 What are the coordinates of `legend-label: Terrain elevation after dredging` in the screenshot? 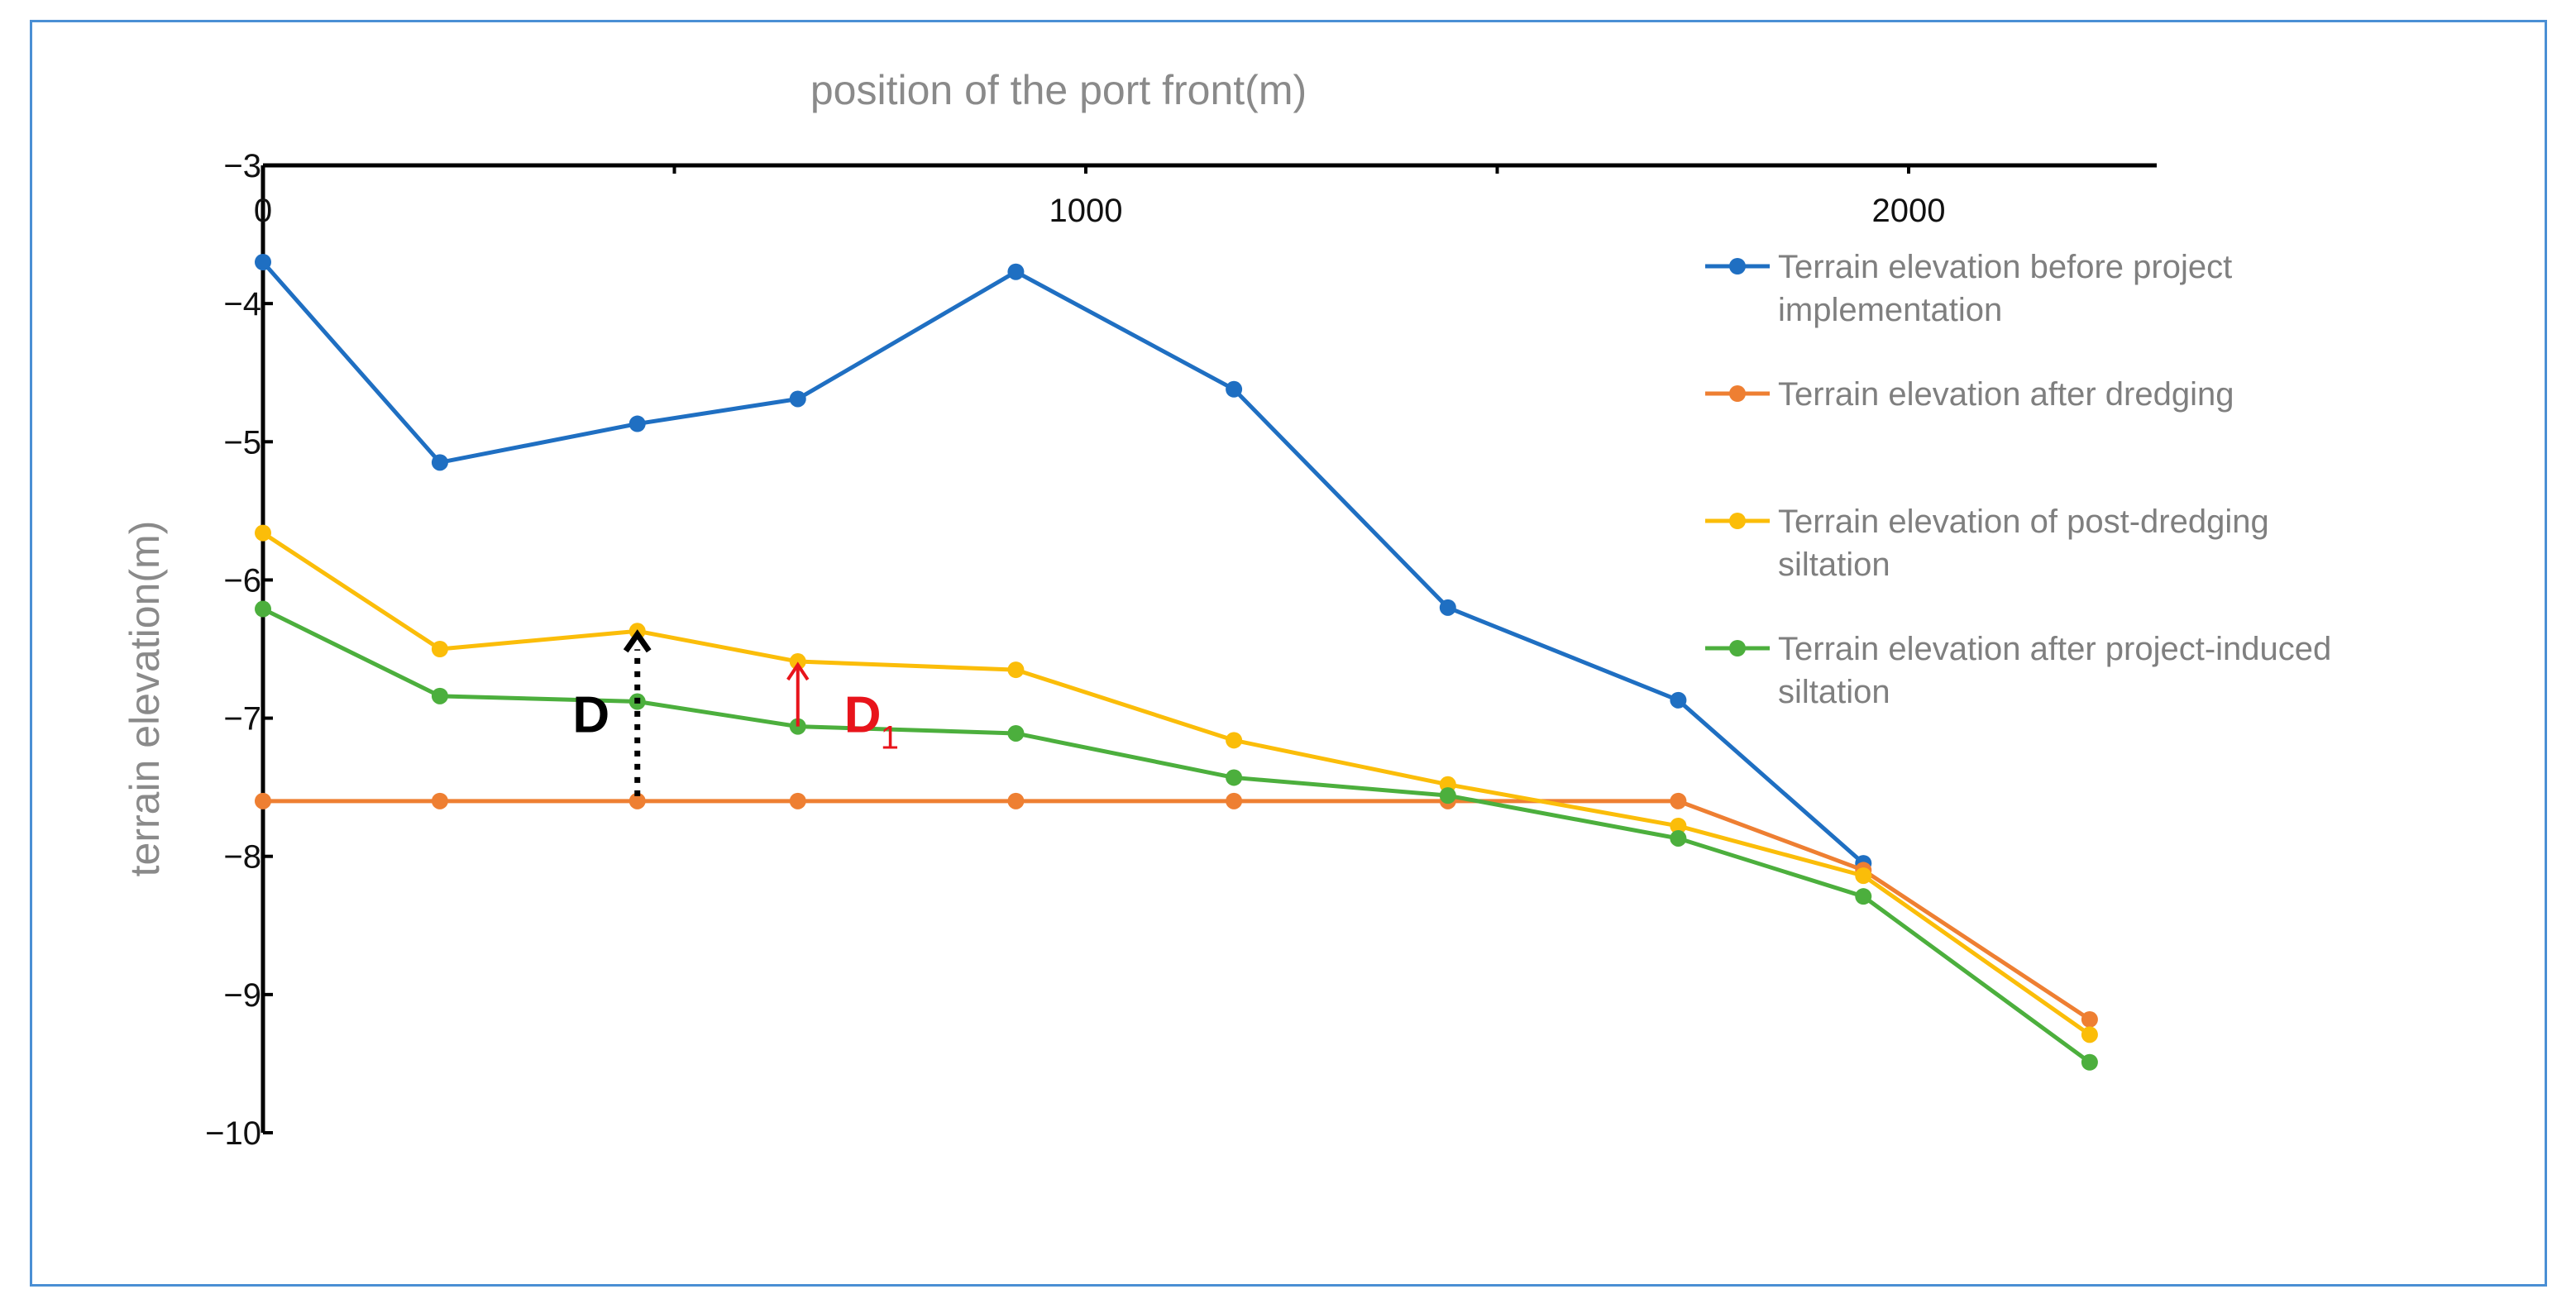 It's located at (2006, 394).